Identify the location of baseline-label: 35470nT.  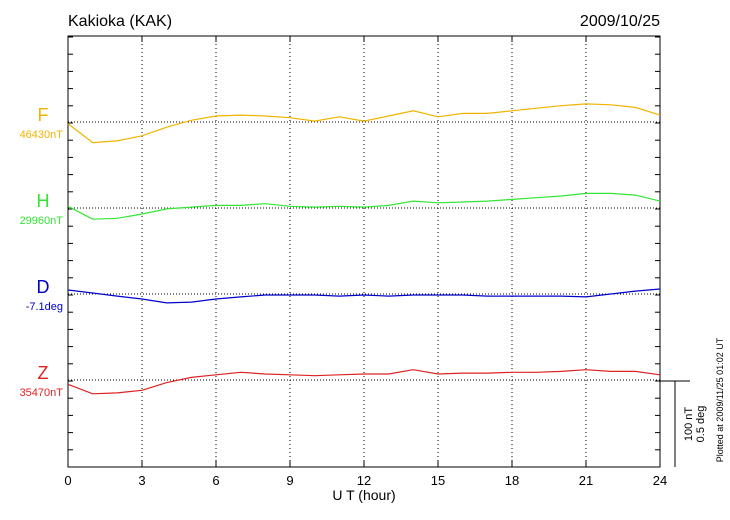
(42, 393).